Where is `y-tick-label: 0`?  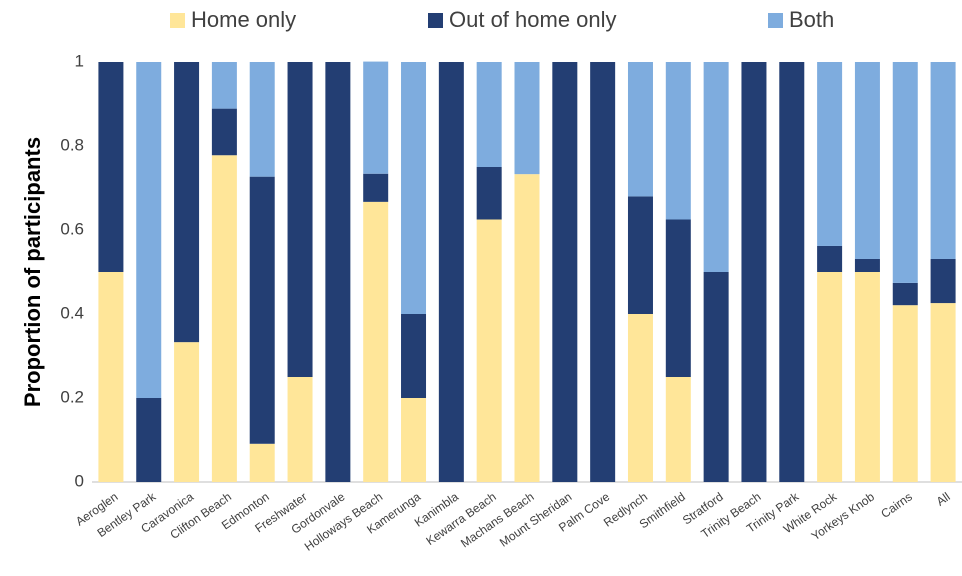 y-tick-label: 0 is located at coordinates (79, 480).